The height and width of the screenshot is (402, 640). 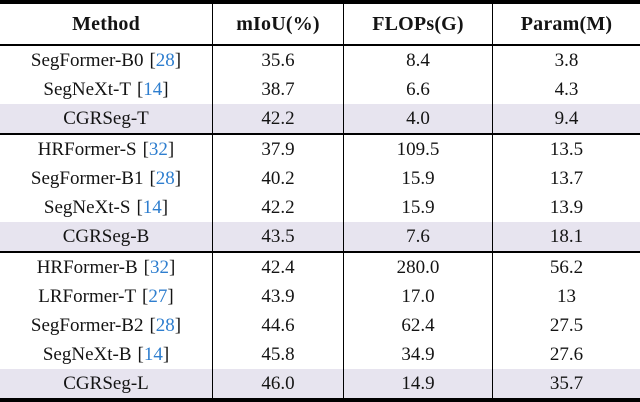 I want to click on table-row: SegNeXt-T[14] 38.7 6.6 4.3, so click(x=320, y=89).